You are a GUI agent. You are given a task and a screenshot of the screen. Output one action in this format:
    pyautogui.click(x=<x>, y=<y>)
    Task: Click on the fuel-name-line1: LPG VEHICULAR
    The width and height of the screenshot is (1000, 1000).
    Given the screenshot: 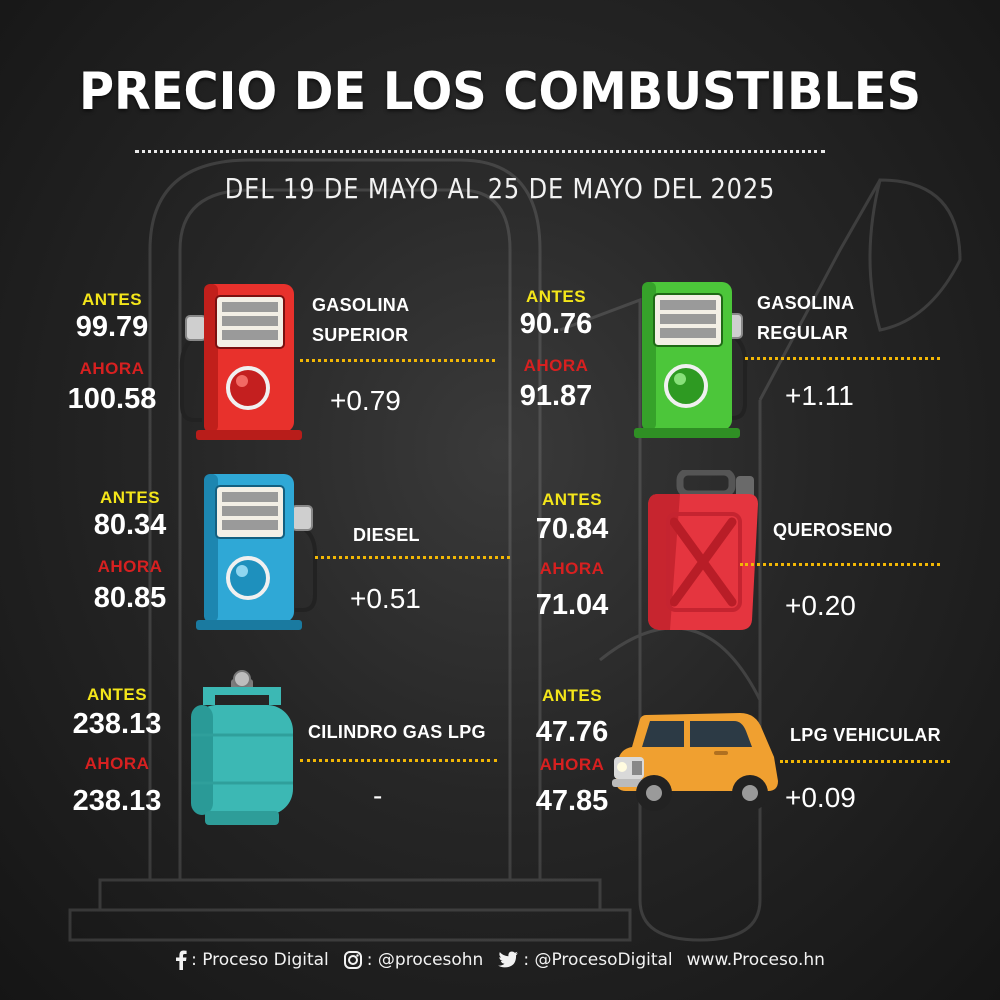 What is the action you would take?
    pyautogui.click(x=865, y=735)
    